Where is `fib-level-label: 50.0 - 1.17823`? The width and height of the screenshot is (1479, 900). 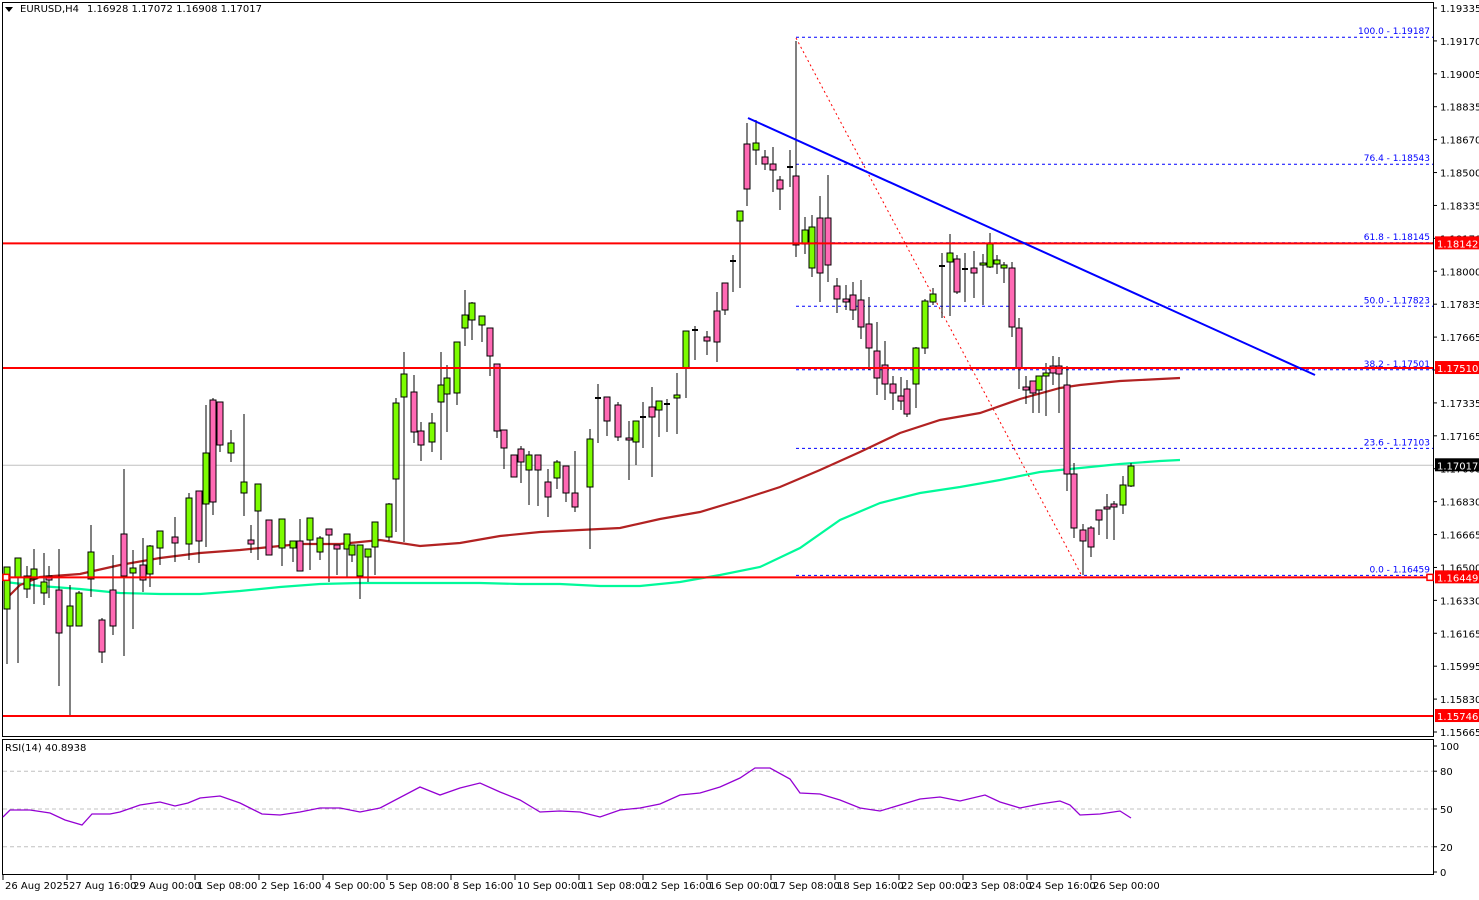
fib-level-label: 50.0 - 1.17823 is located at coordinates (1397, 301).